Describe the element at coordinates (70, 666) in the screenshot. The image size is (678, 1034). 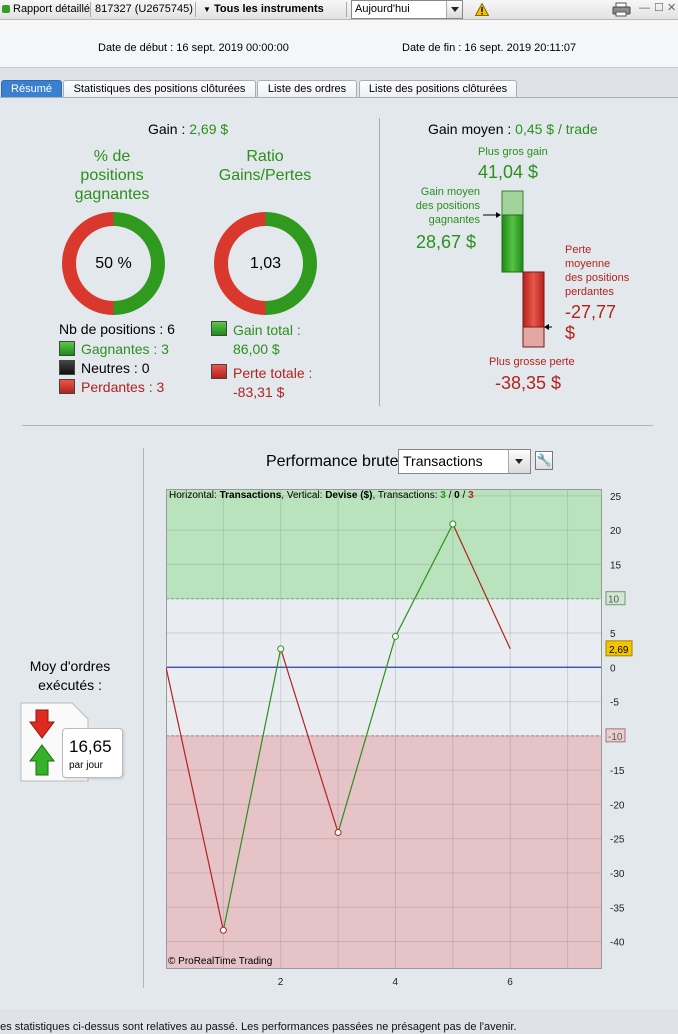
I see `orders-title-line: Moy d'ordres` at that location.